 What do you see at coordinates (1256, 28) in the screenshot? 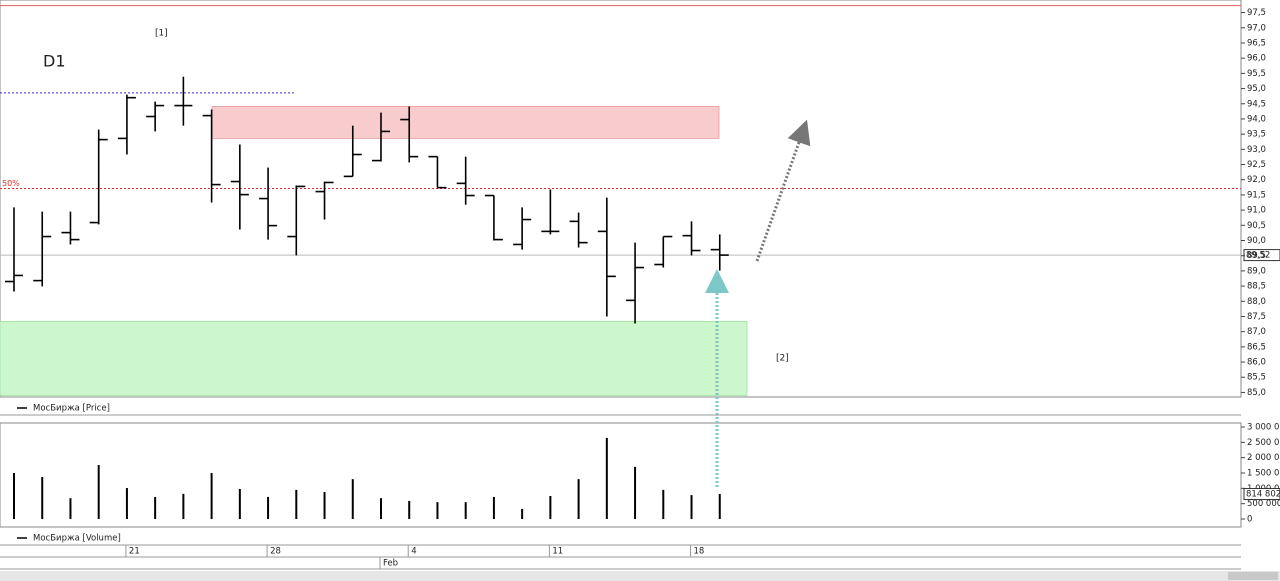
I see `y-tick-label: 97,0` at bounding box center [1256, 28].